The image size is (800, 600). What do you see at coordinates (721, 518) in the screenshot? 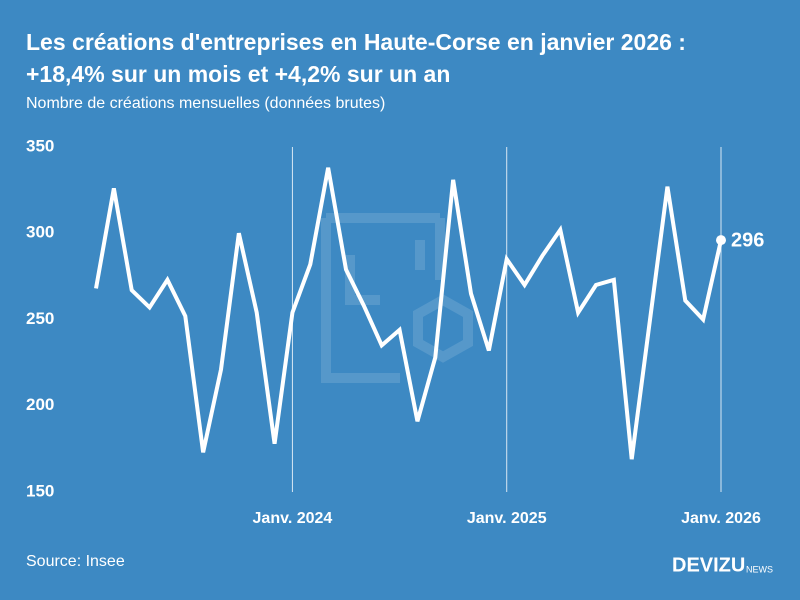
I see `x-tick-label: Janv. 2026` at bounding box center [721, 518].